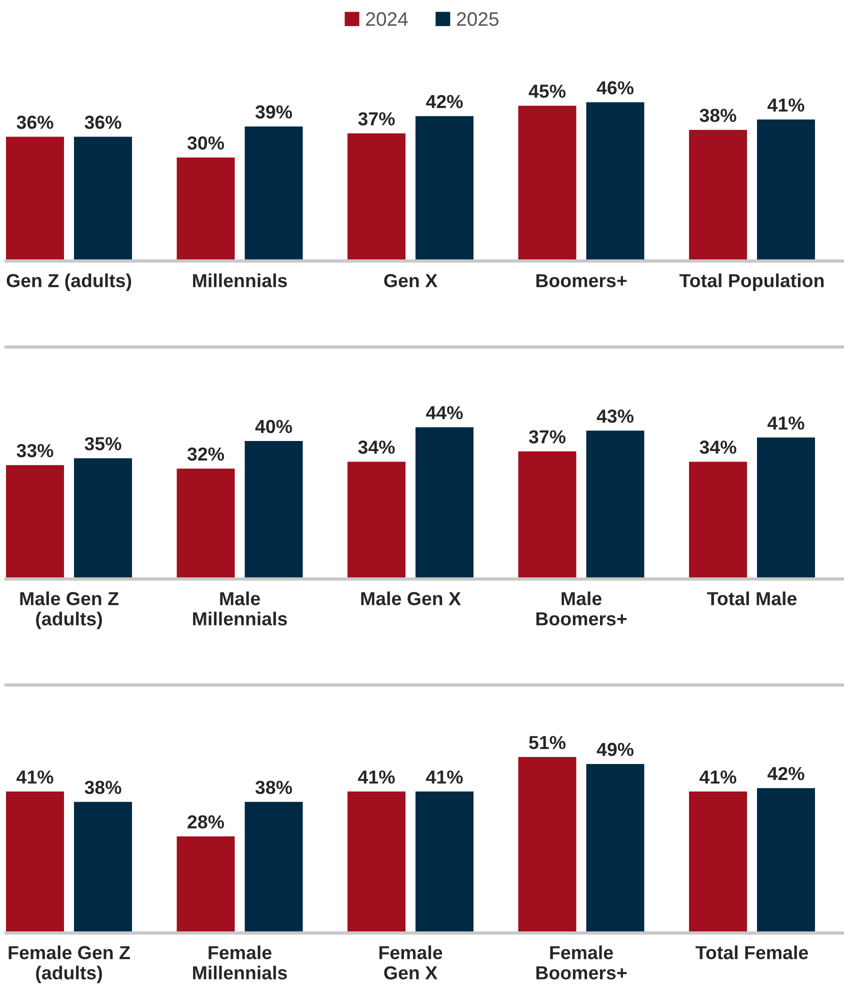  I want to click on data-label: 30%, so click(205, 143).